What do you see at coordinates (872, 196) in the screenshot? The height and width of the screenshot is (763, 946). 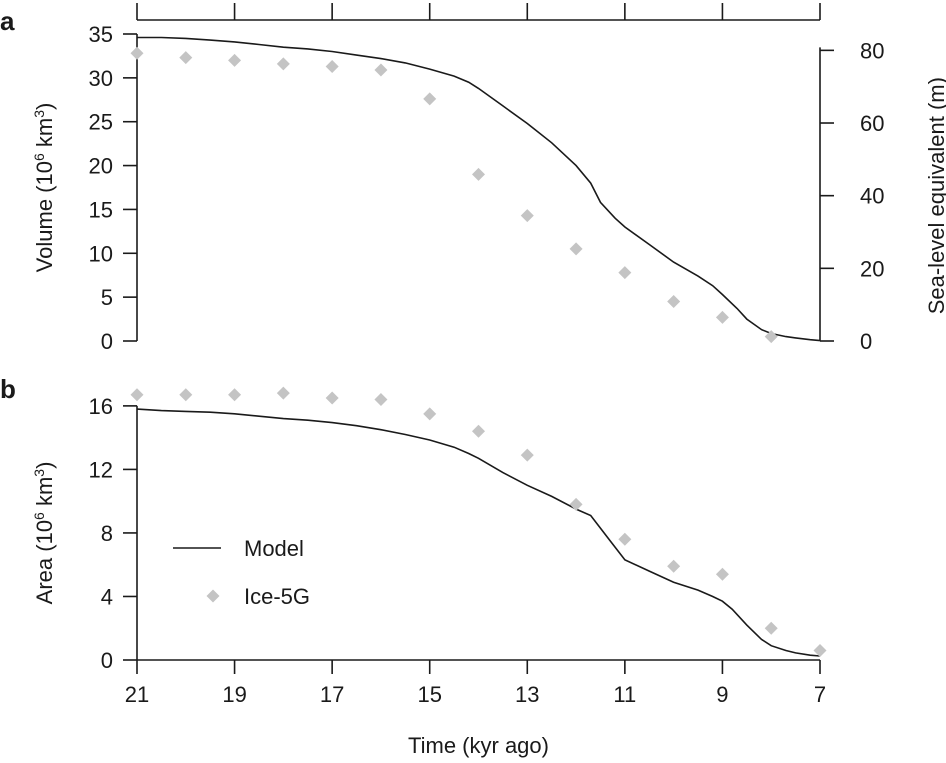 I see `y2-tick-label: 40` at bounding box center [872, 196].